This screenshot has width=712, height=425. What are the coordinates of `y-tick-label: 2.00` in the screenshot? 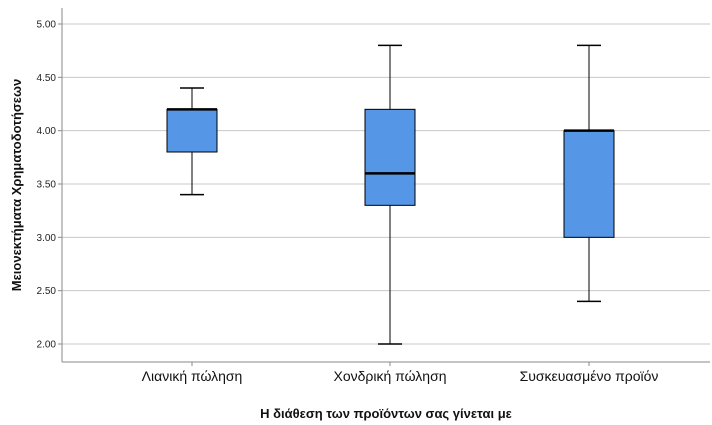 It's located at (47, 345).